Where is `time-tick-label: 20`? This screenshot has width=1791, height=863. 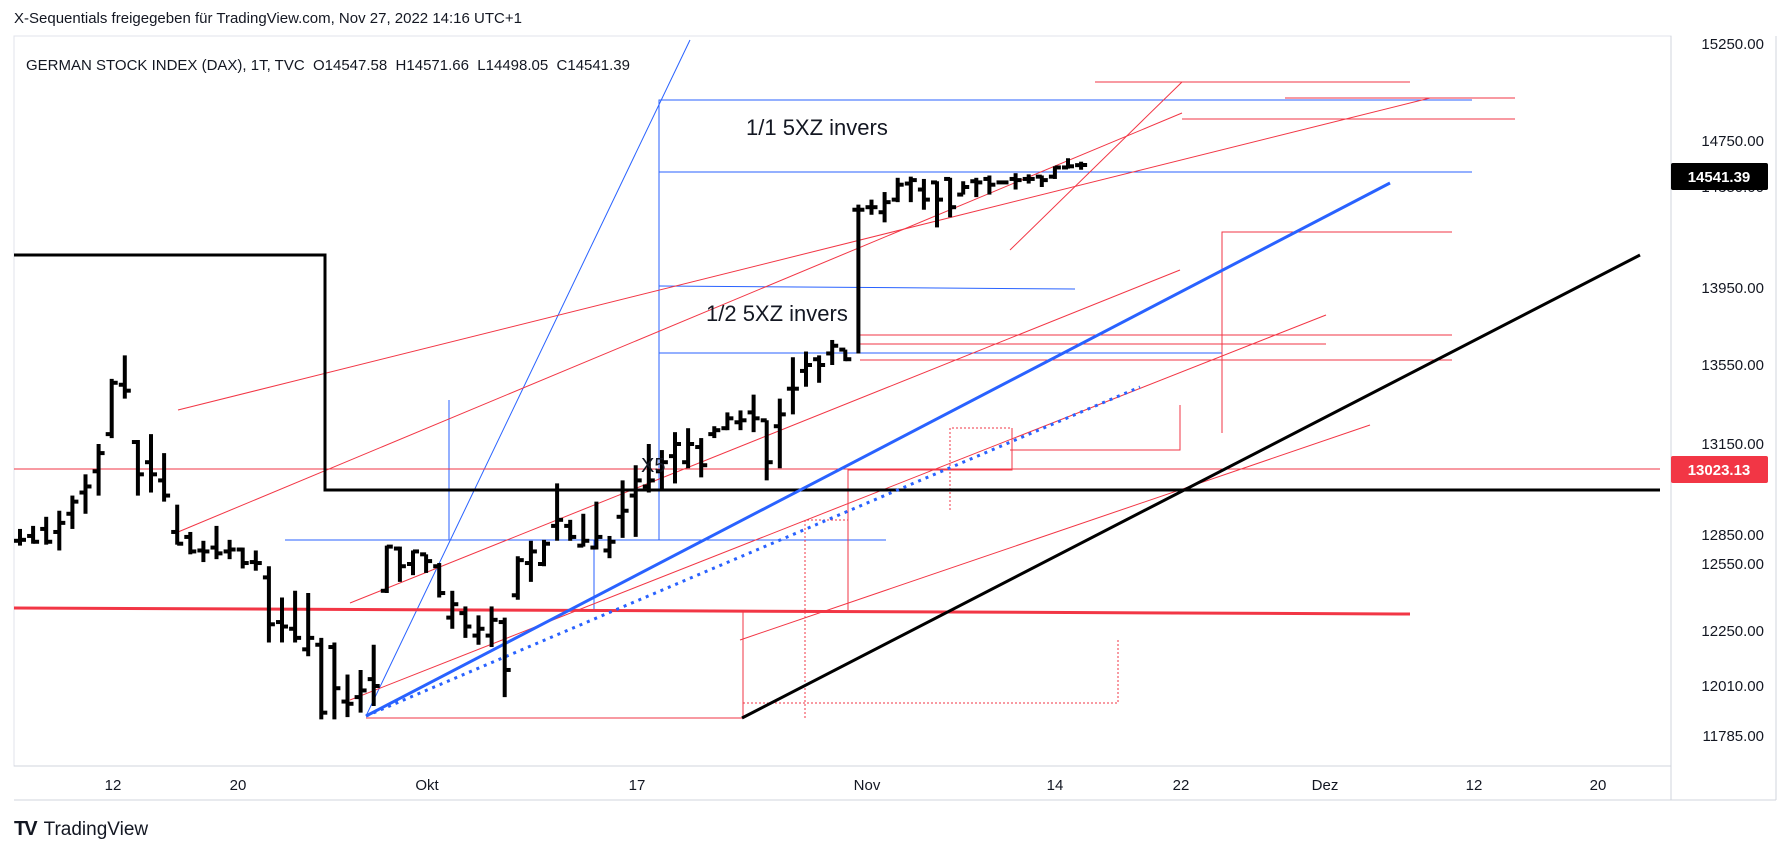 time-tick-label: 20 is located at coordinates (238, 785).